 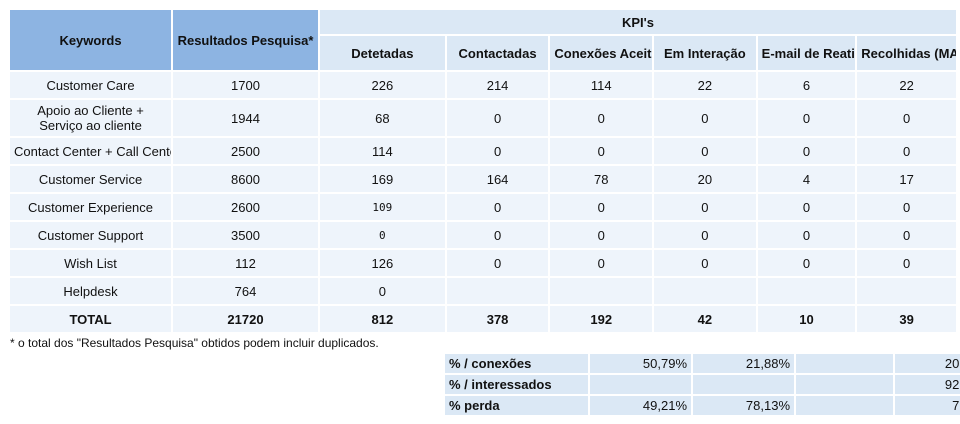 What do you see at coordinates (705, 319) in the screenshot?
I see `total-interacao: 42` at bounding box center [705, 319].